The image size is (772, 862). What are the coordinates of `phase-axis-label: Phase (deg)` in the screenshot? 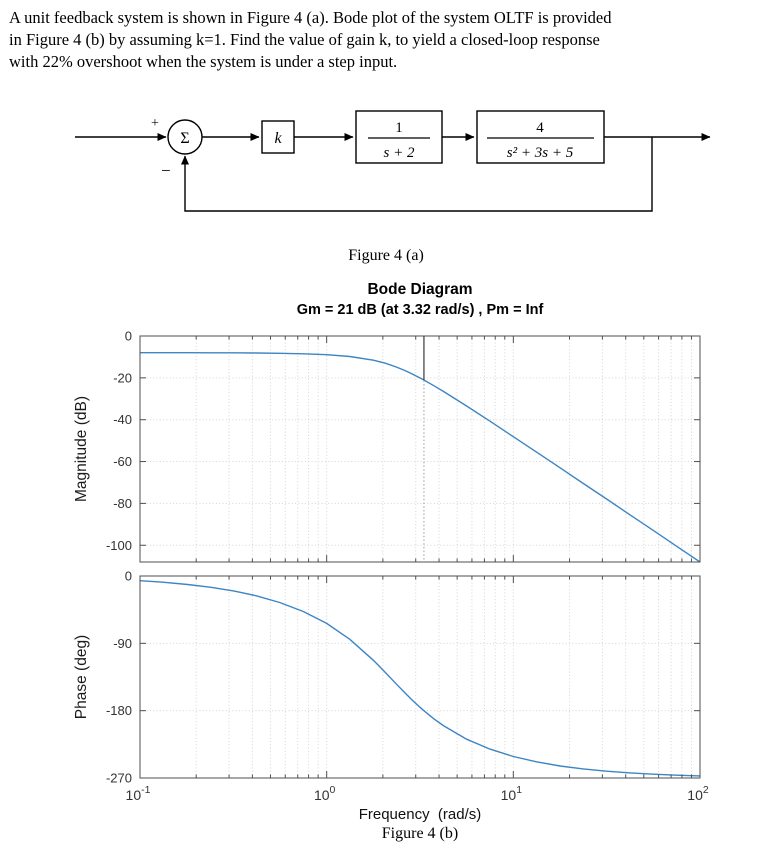 It's located at (81, 677).